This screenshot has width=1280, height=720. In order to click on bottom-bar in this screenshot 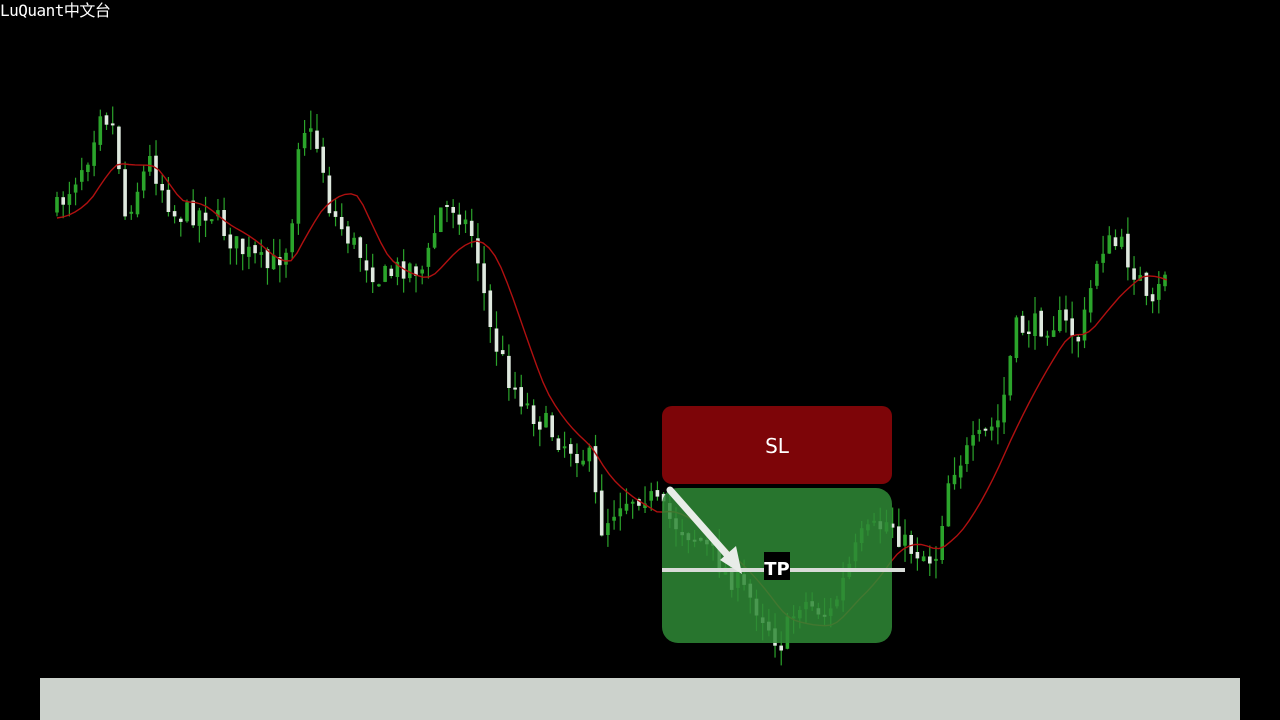, I will do `click(640, 699)`.